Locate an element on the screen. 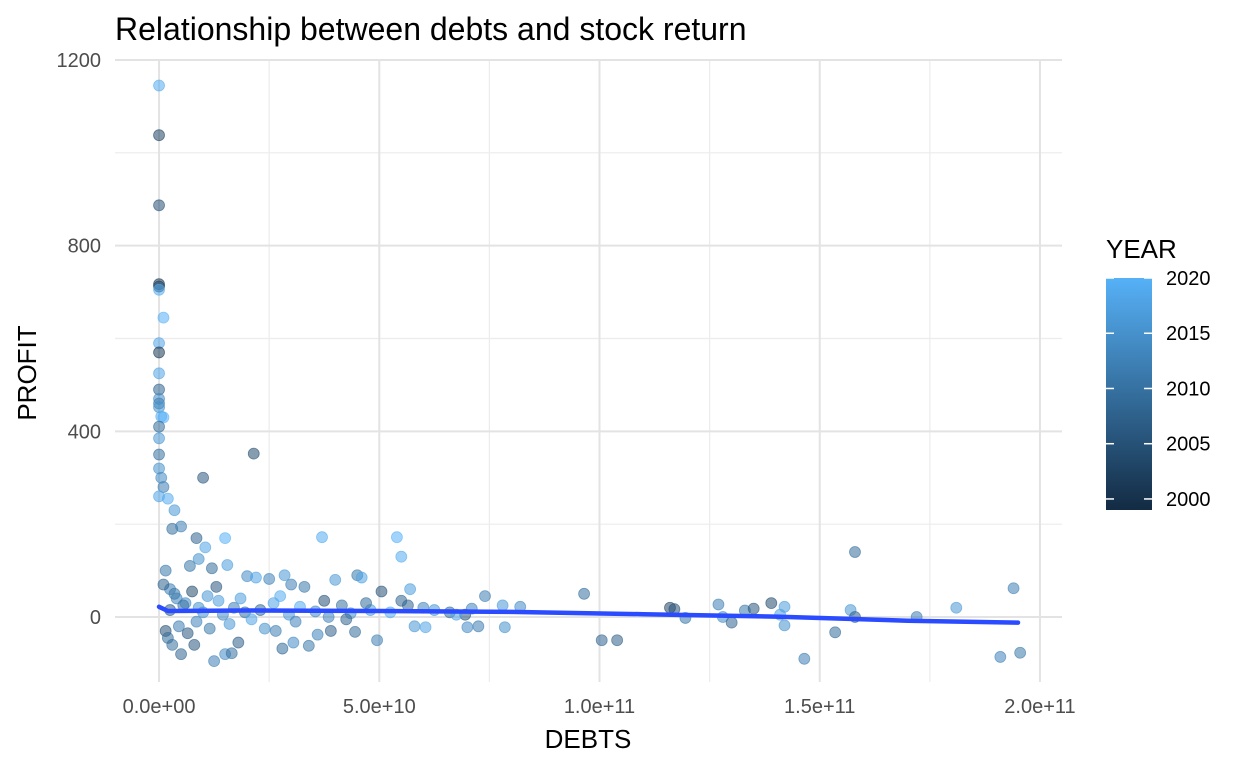 Image resolution: width=1248 pixels, height=768 pixels. y-tick-label: 800 is located at coordinates (84, 247).